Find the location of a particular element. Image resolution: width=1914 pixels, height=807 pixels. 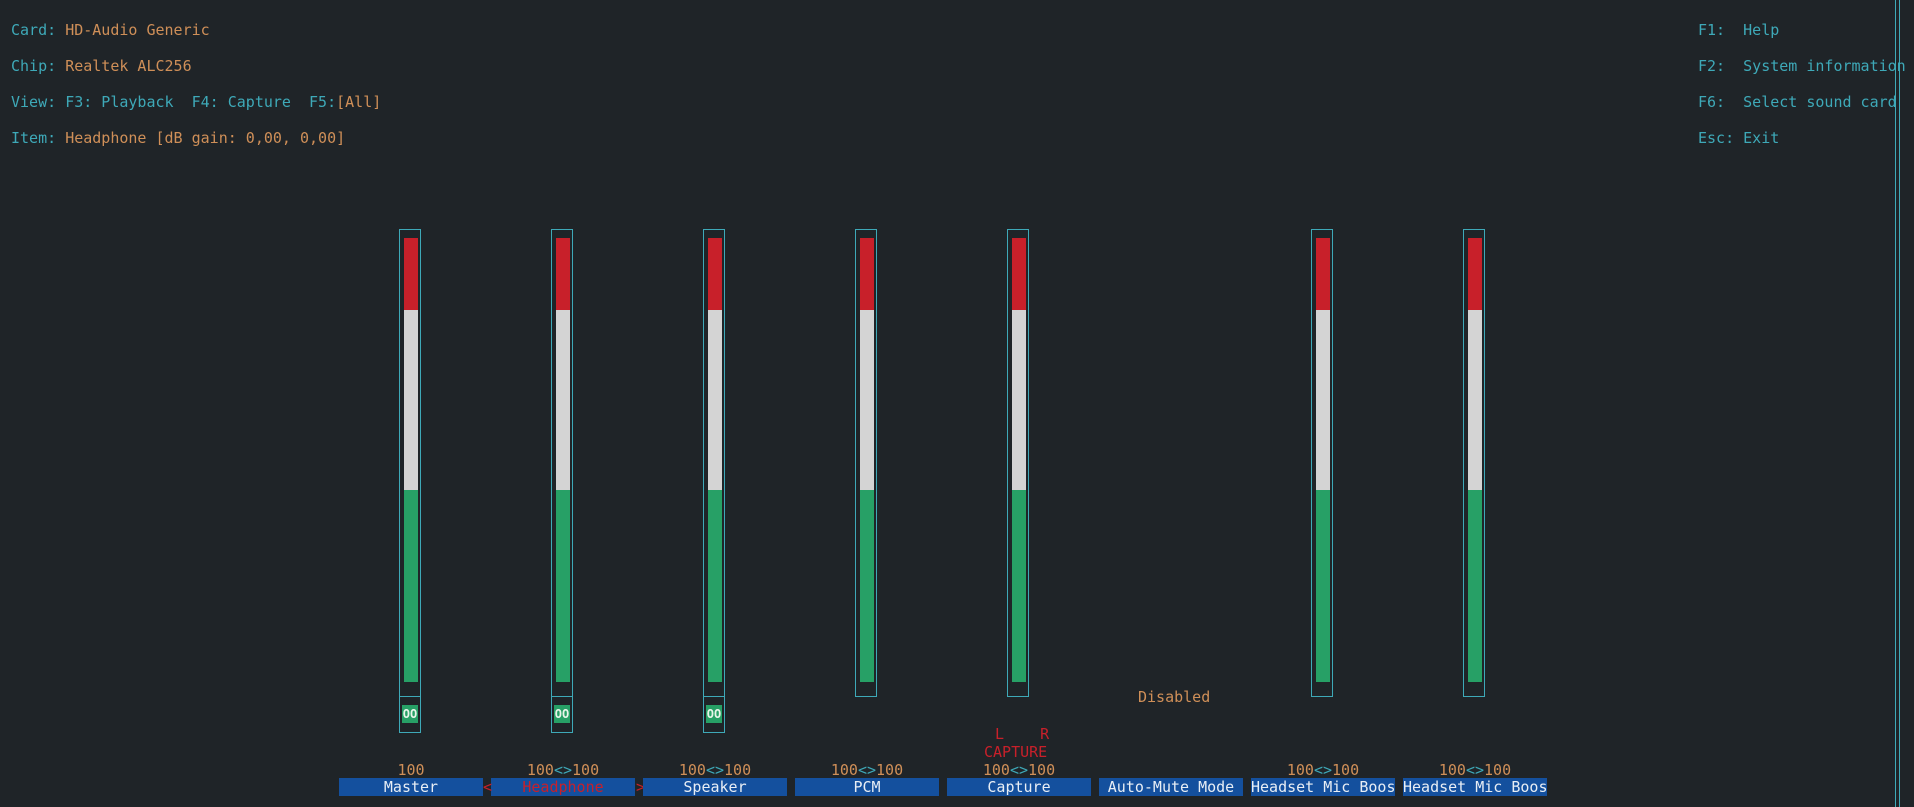

capture-status: CAPTURE is located at coordinates (1016, 752).